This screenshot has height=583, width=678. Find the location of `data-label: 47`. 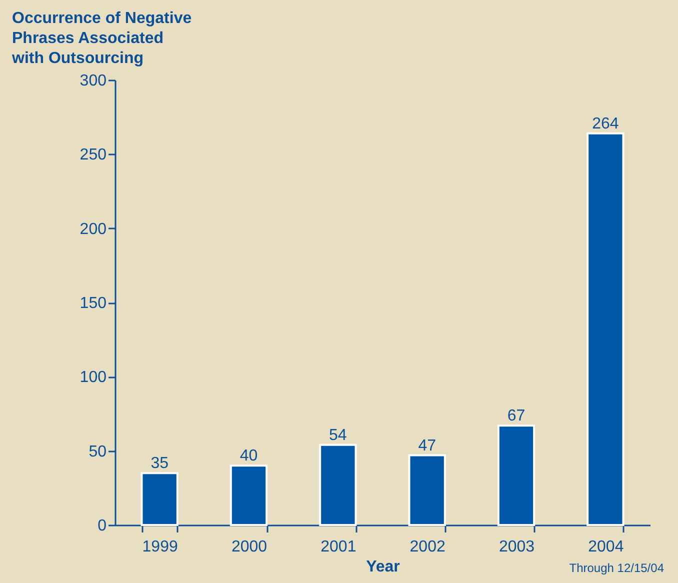

data-label: 47 is located at coordinates (427, 445).